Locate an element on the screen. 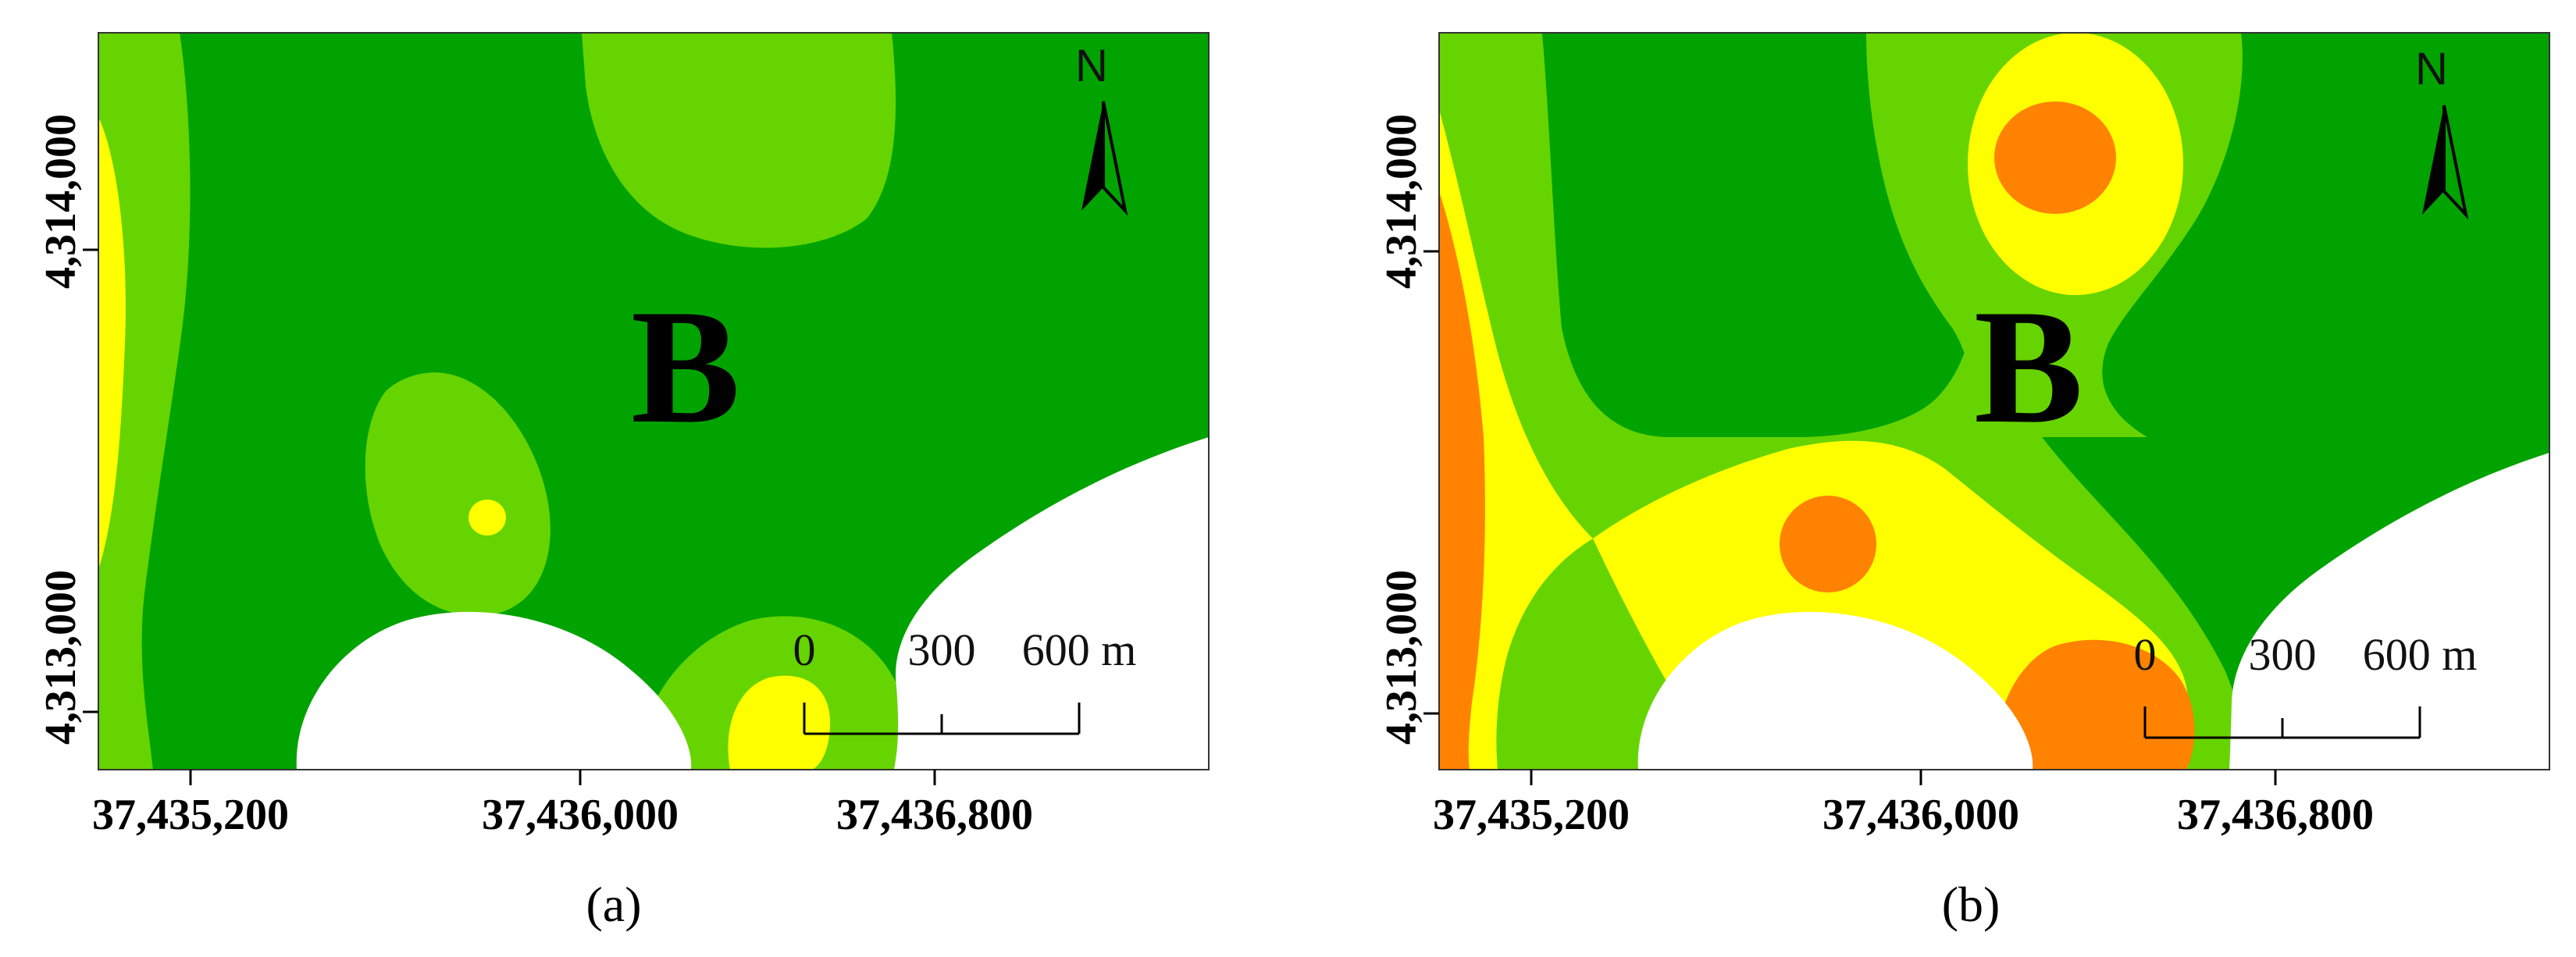 This screenshot has width=2576, height=957. yellow-zone-bottom is located at coordinates (780, 722).